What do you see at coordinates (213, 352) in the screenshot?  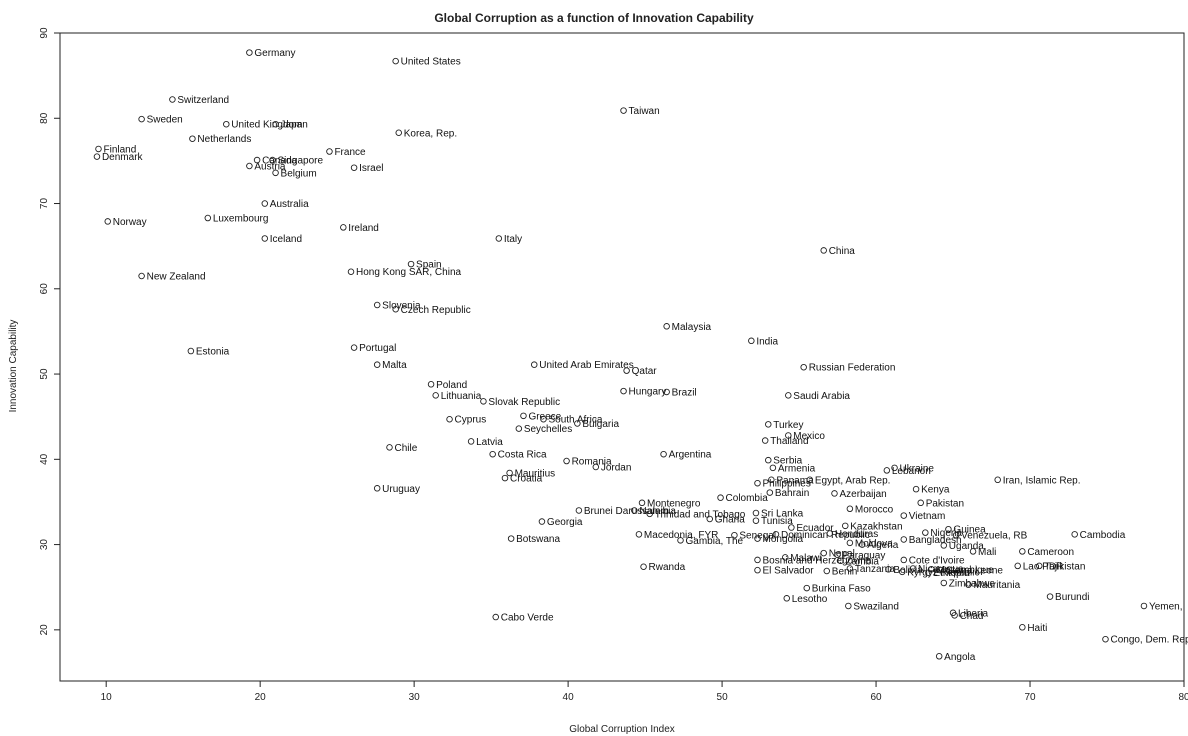 I see `point-label: Estonia` at bounding box center [213, 352].